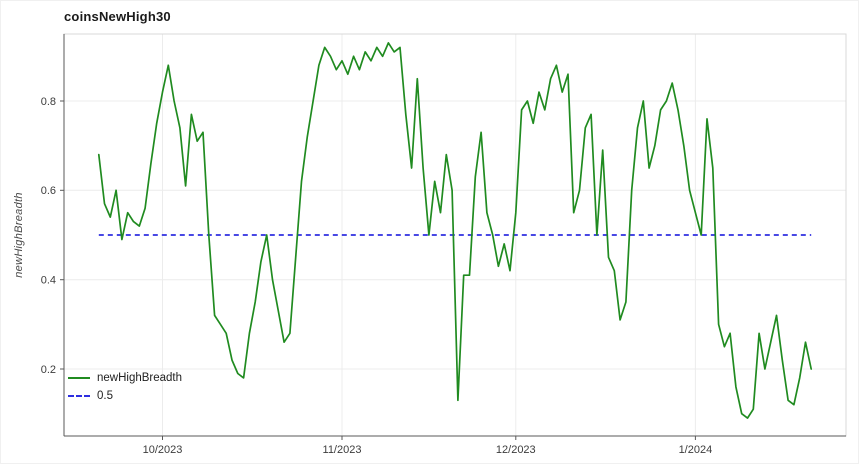  I want to click on x-tick-label: 1/2024, so click(696, 450).